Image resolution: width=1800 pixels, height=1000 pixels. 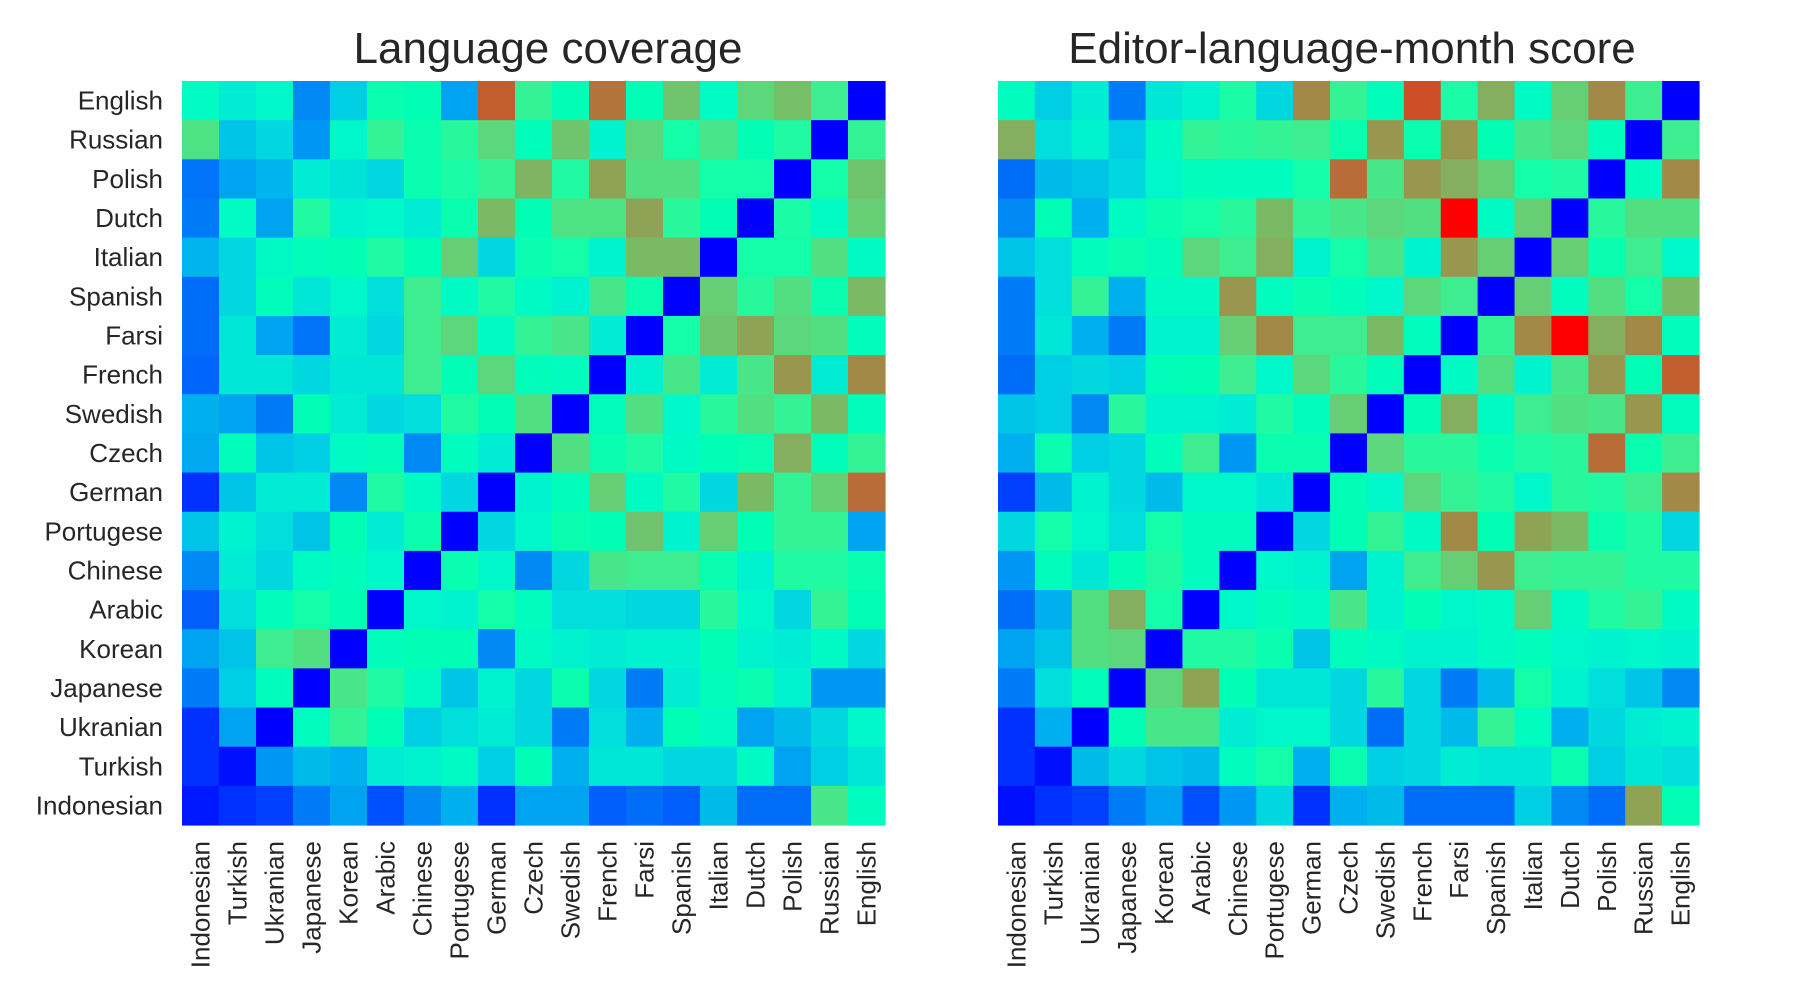 I want to click on column-tick-label: Korean, so click(x=349, y=883).